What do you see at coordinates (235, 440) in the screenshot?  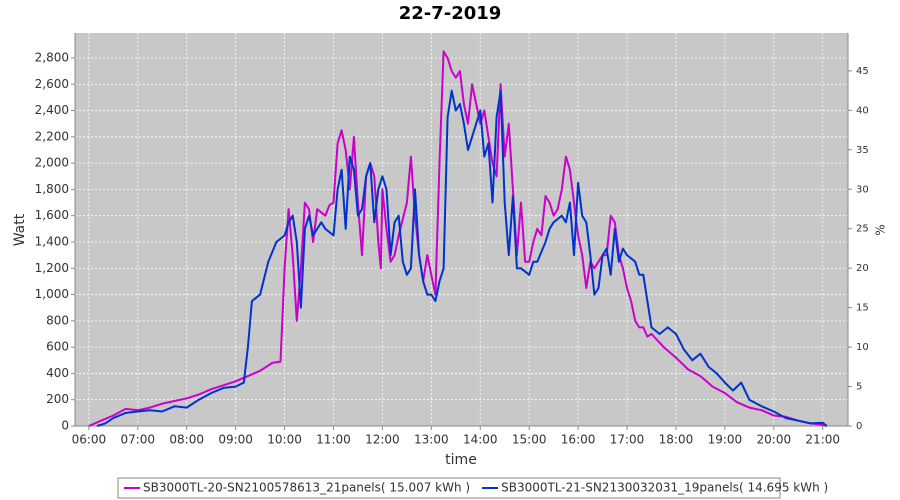 I see `x-tick-label: 09:00` at bounding box center [235, 440].